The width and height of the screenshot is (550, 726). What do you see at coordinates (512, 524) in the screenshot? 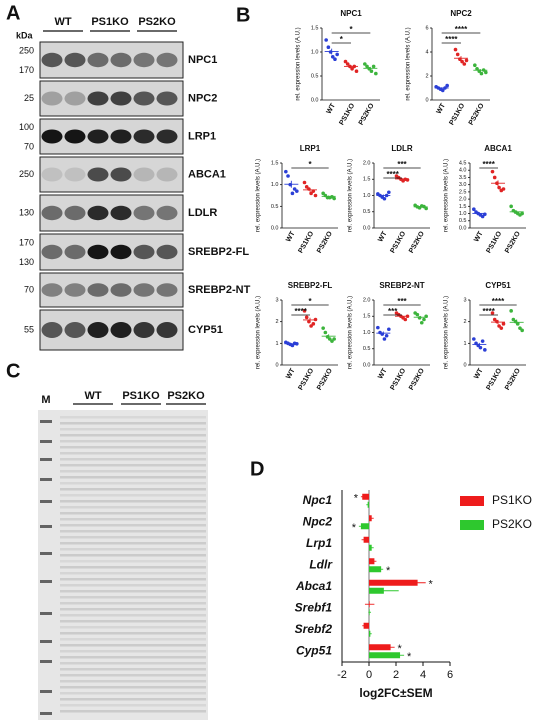
I see `legend-label: PS2KO` at bounding box center [512, 524].